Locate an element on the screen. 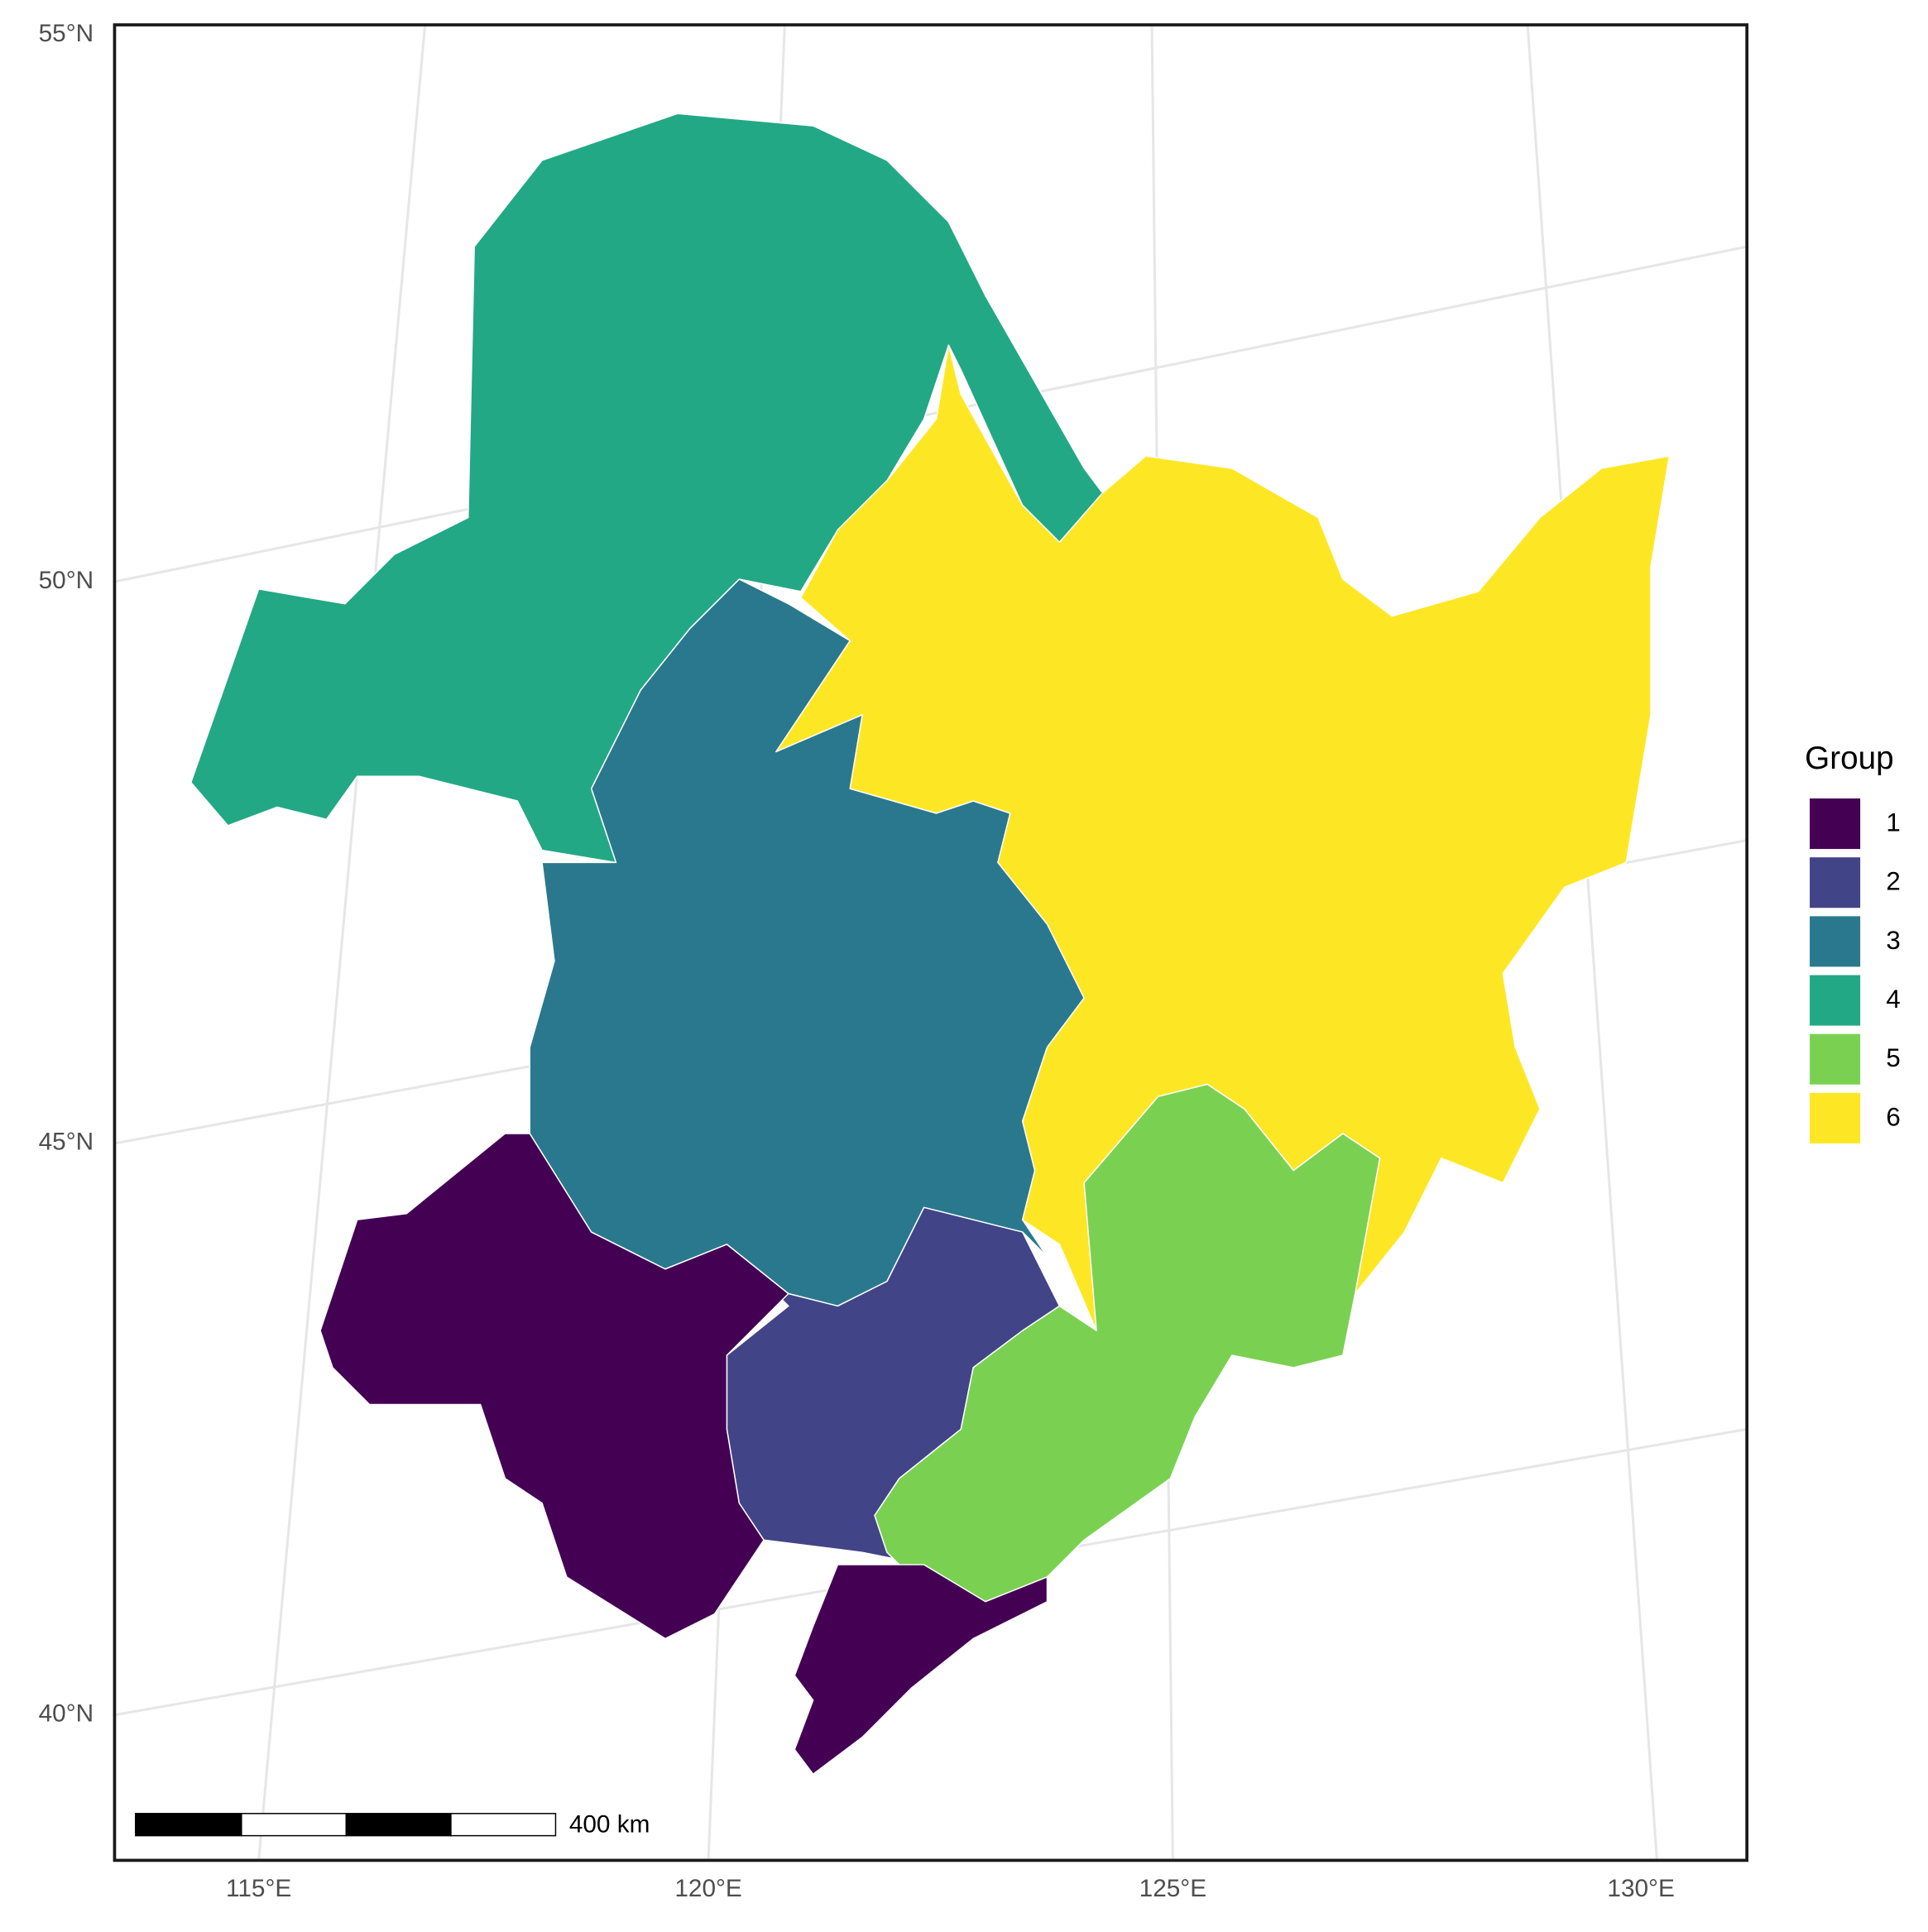 The height and width of the screenshot is (1932, 1928). lon-label: 115°E is located at coordinates (258, 1888).